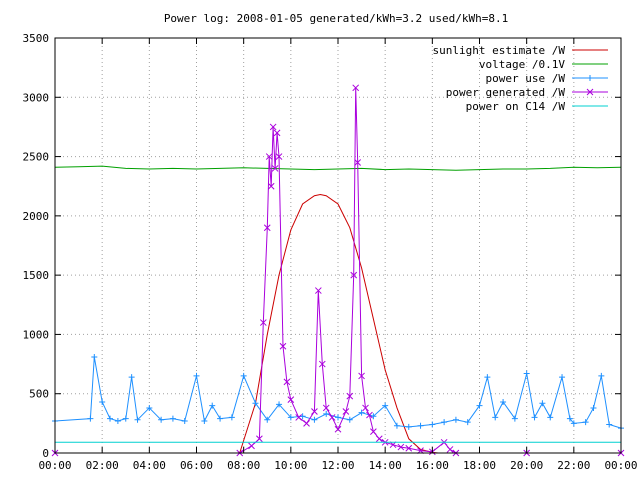 This screenshot has width=640, height=480. Describe the element at coordinates (479, 465) in the screenshot. I see `x-tick-label: 18:00` at that location.